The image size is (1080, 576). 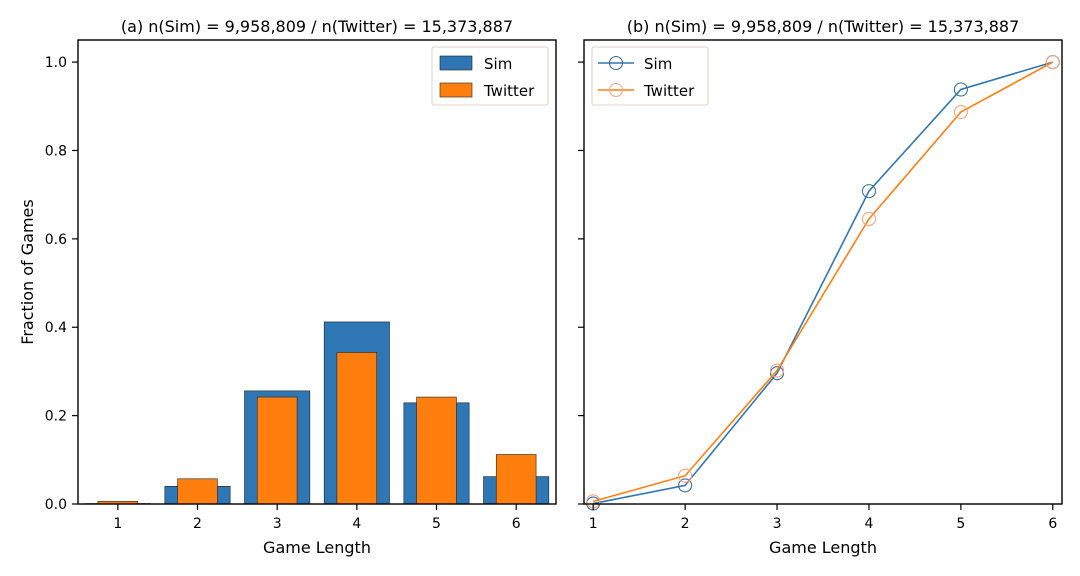 I want to click on y-tick-label: 0.8, so click(x=56, y=151).